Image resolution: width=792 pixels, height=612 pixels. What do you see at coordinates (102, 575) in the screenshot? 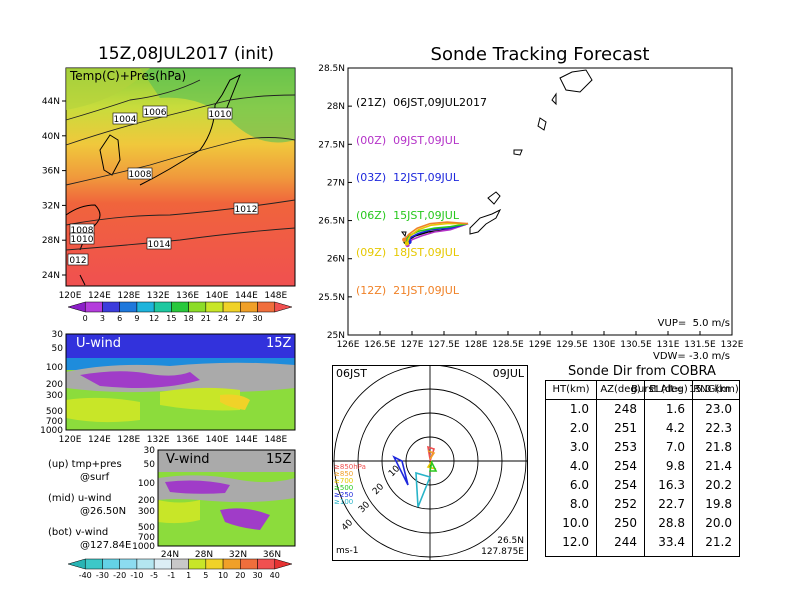
I see `colorbar-tick: -30` at bounding box center [102, 575].